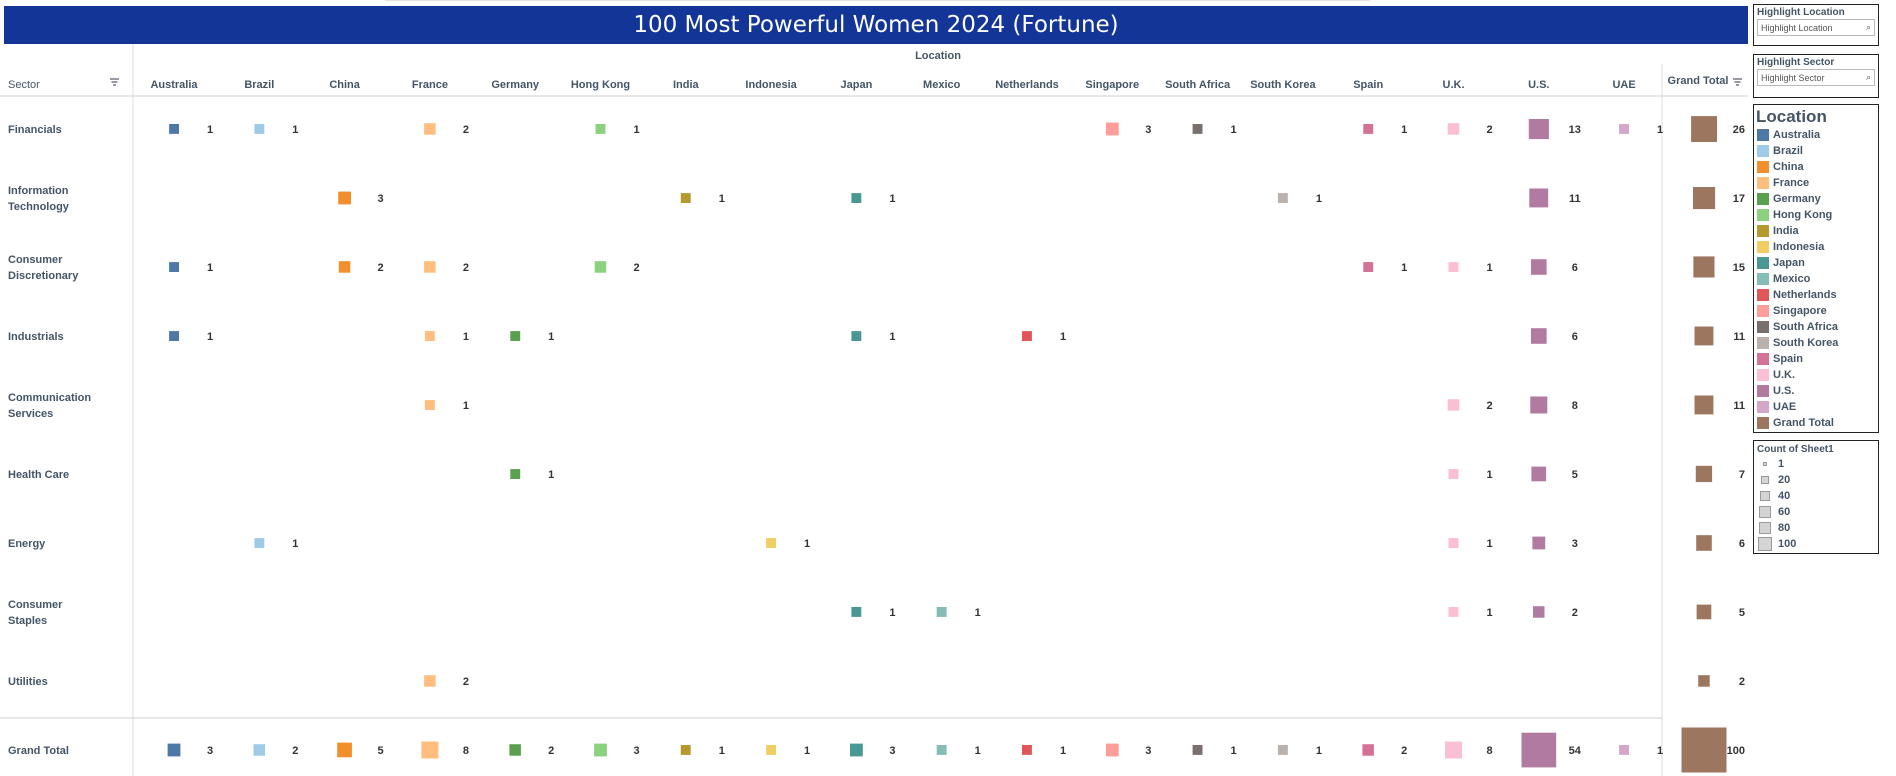  What do you see at coordinates (685, 198) in the screenshot?
I see `row-information-technology-mark-india` at bounding box center [685, 198].